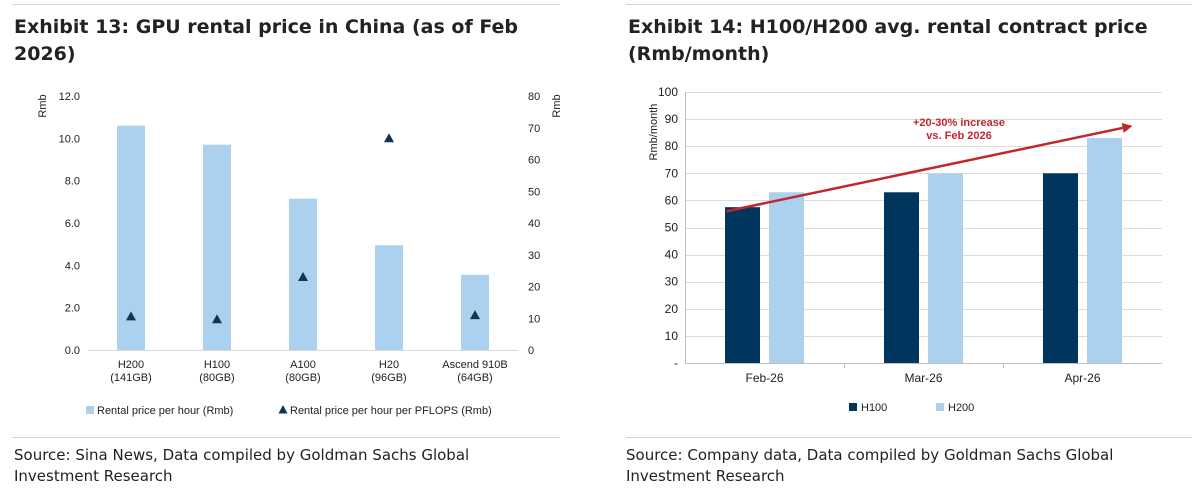  Describe the element at coordinates (474, 365) in the screenshot. I see `x-tick-label: Ascend 910B` at that location.